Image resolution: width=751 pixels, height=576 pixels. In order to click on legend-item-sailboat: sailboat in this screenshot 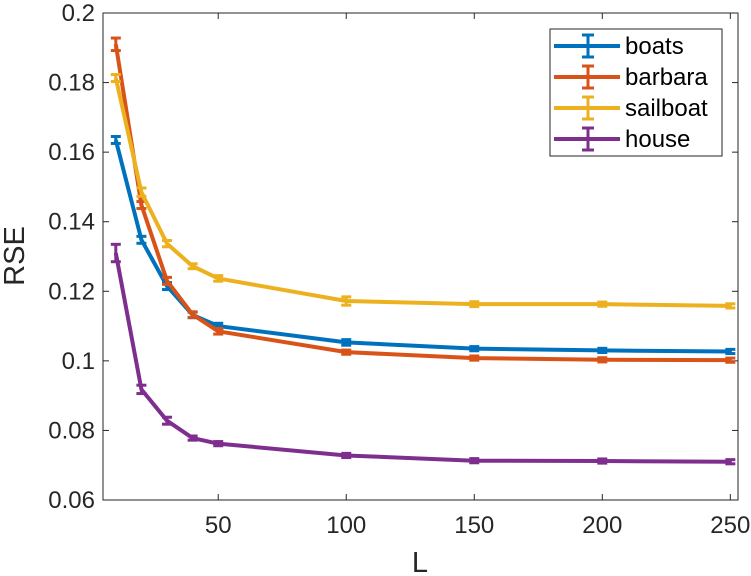, I will do `click(631, 108)`.